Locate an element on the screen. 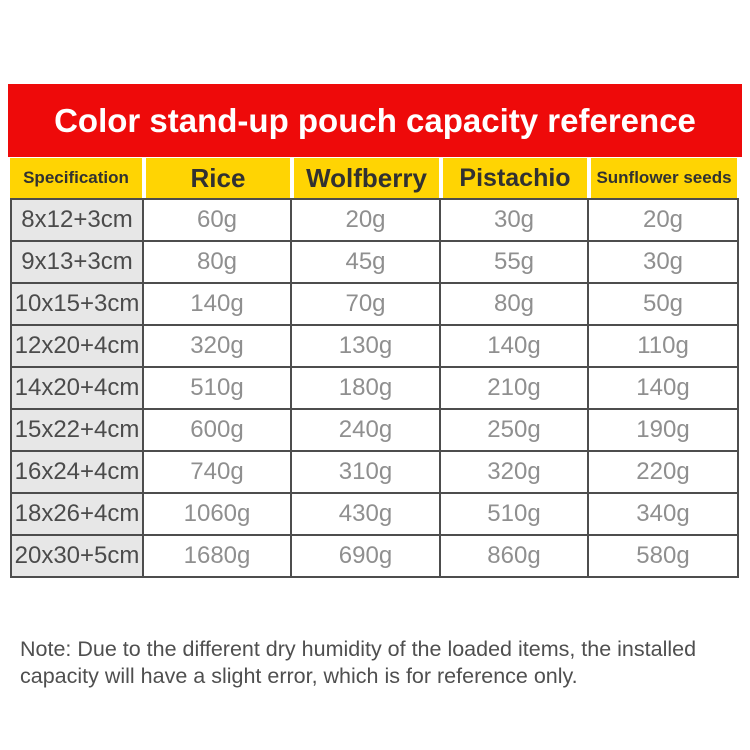 The height and width of the screenshot is (750, 750). spec-cell: 16x24+4cm is located at coordinates (77, 472).